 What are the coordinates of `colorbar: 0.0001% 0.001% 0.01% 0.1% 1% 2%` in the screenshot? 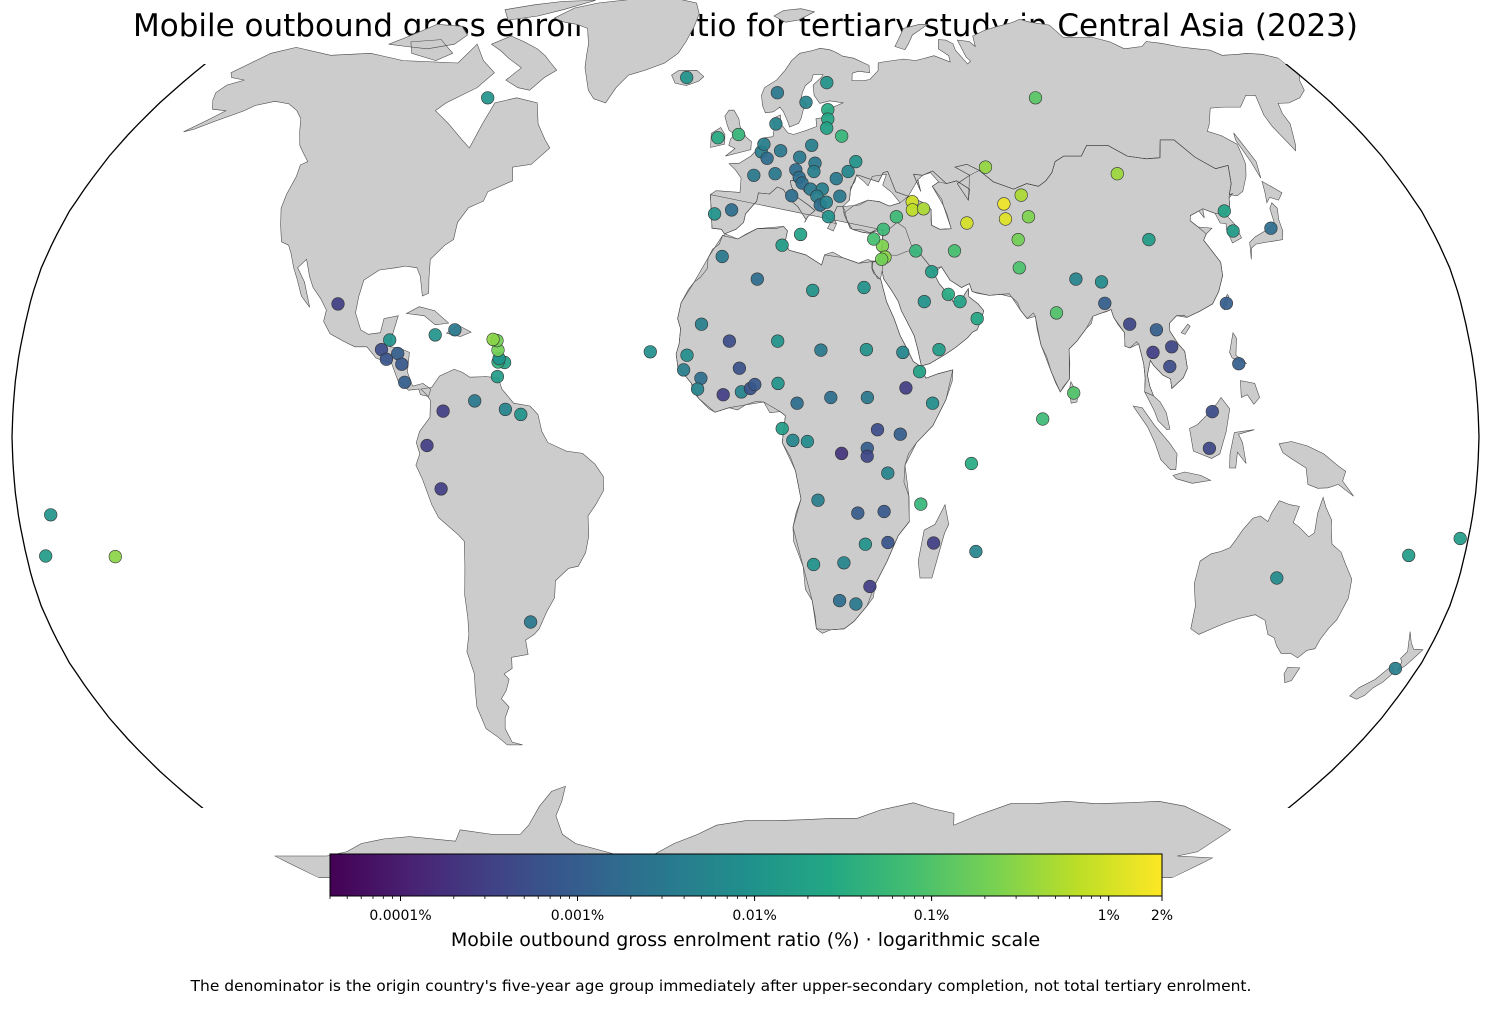 It's located at (751, 888).